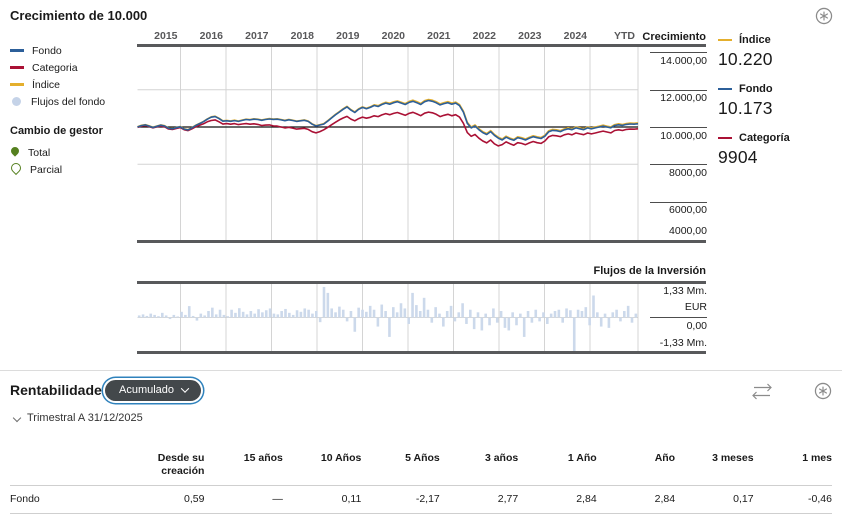 This screenshot has width=842, height=521. I want to click on chart-menu-button, so click(824, 18).